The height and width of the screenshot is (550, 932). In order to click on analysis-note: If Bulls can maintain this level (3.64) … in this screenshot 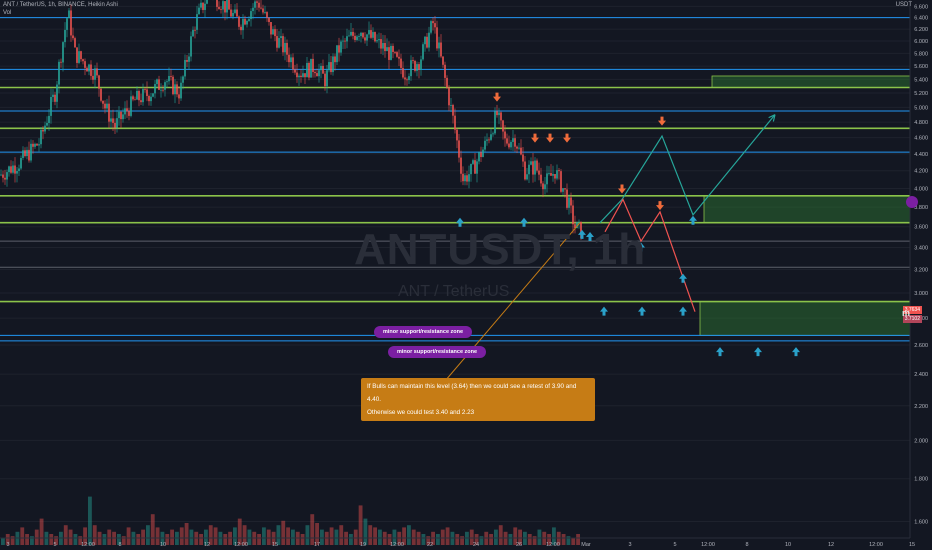, I will do `click(478, 399)`.